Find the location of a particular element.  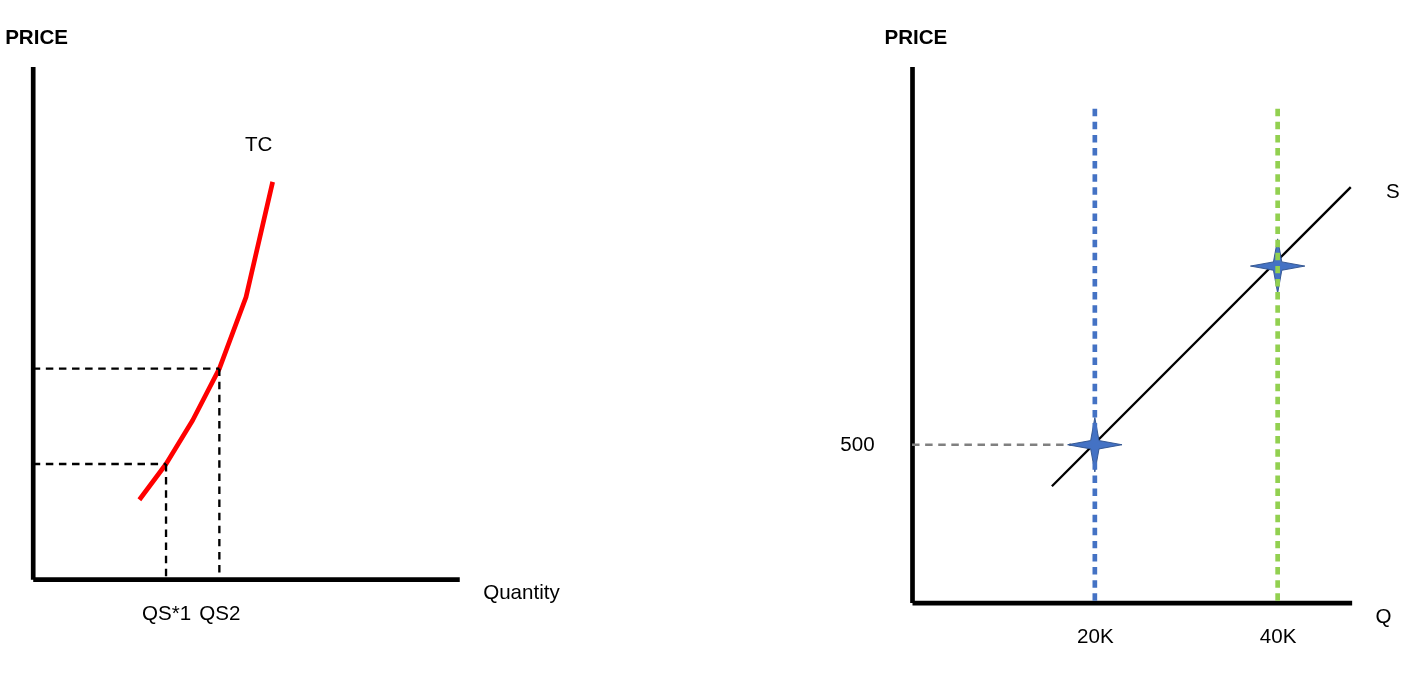

x-tick-label: QS*1 is located at coordinates (166, 612).